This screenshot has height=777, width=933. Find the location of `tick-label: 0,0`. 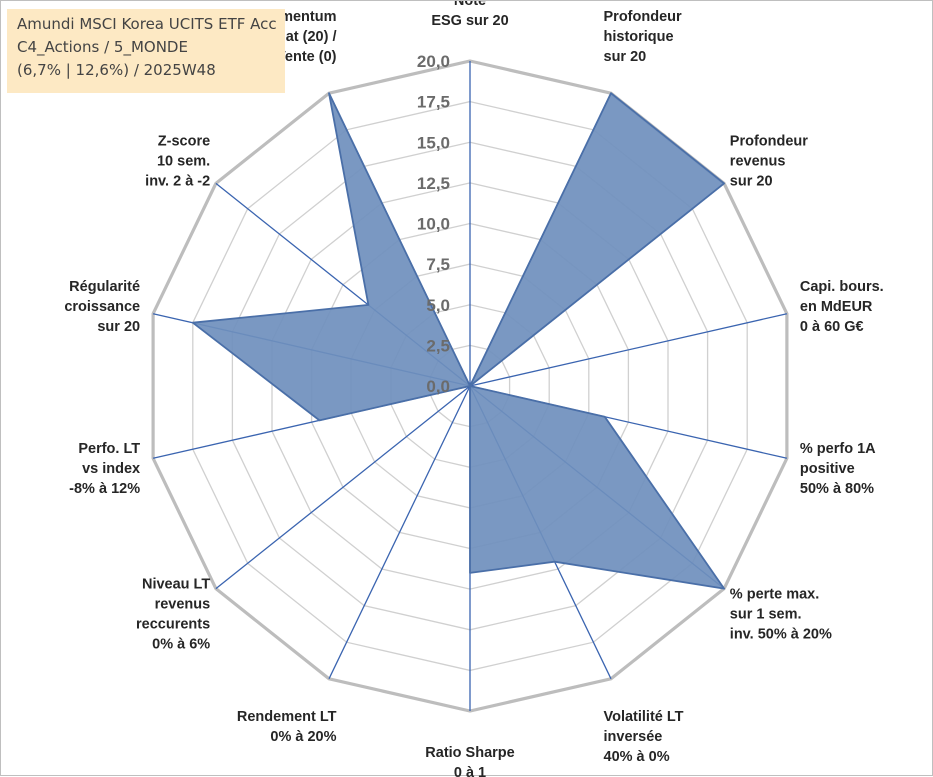

tick-label: 0,0 is located at coordinates (438, 386).